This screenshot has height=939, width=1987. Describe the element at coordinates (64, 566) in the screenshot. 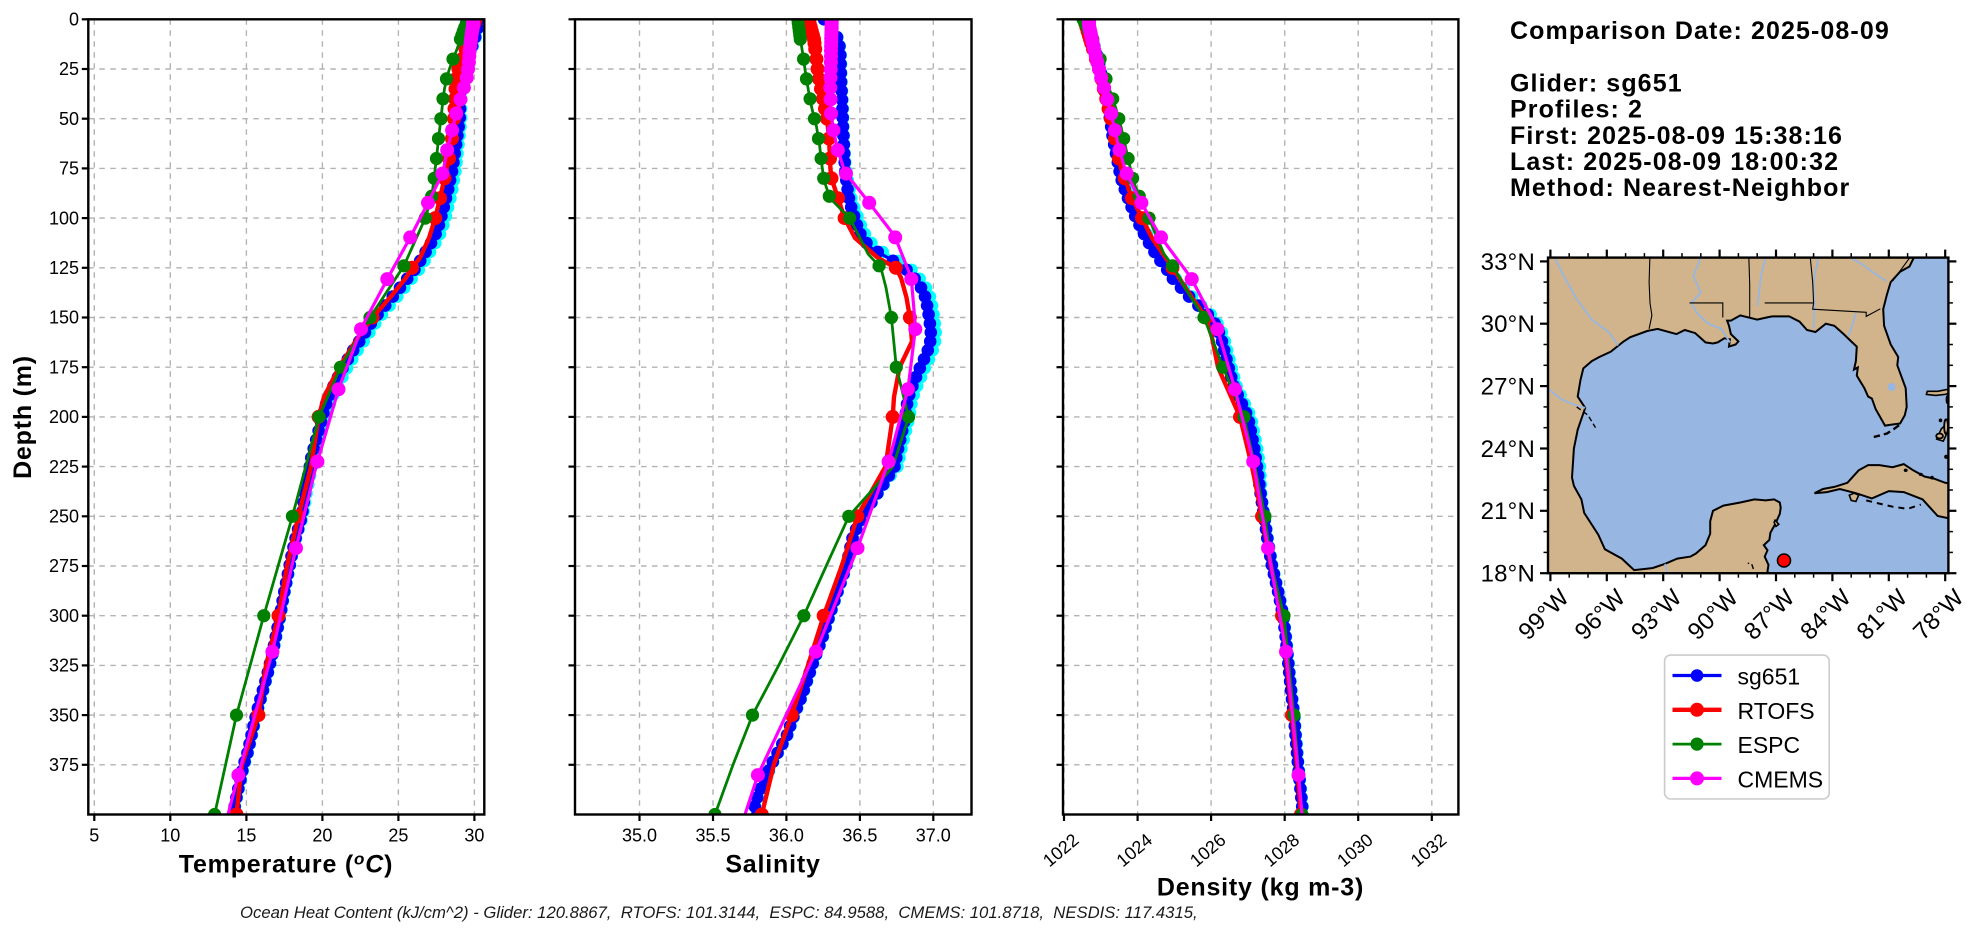

I see `svg-text: 275` at that location.